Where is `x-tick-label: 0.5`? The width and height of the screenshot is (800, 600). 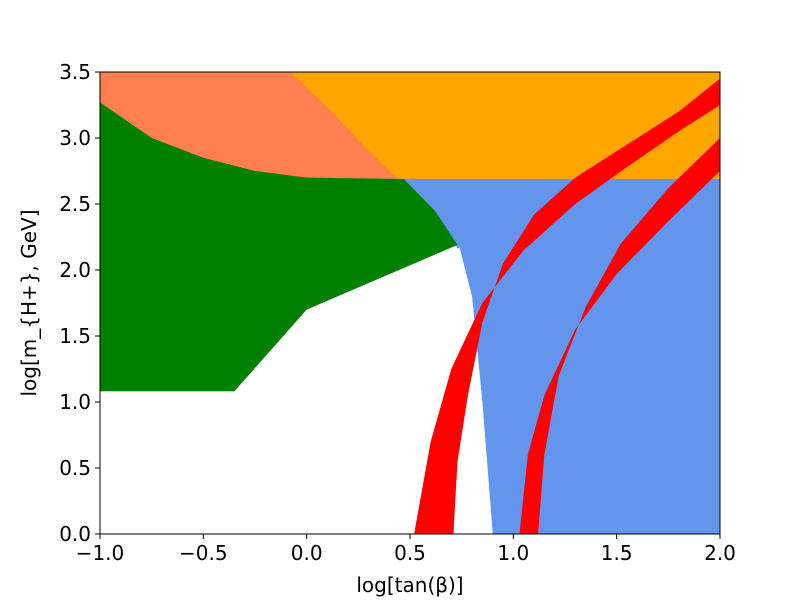
x-tick-label: 0.5 is located at coordinates (410, 553).